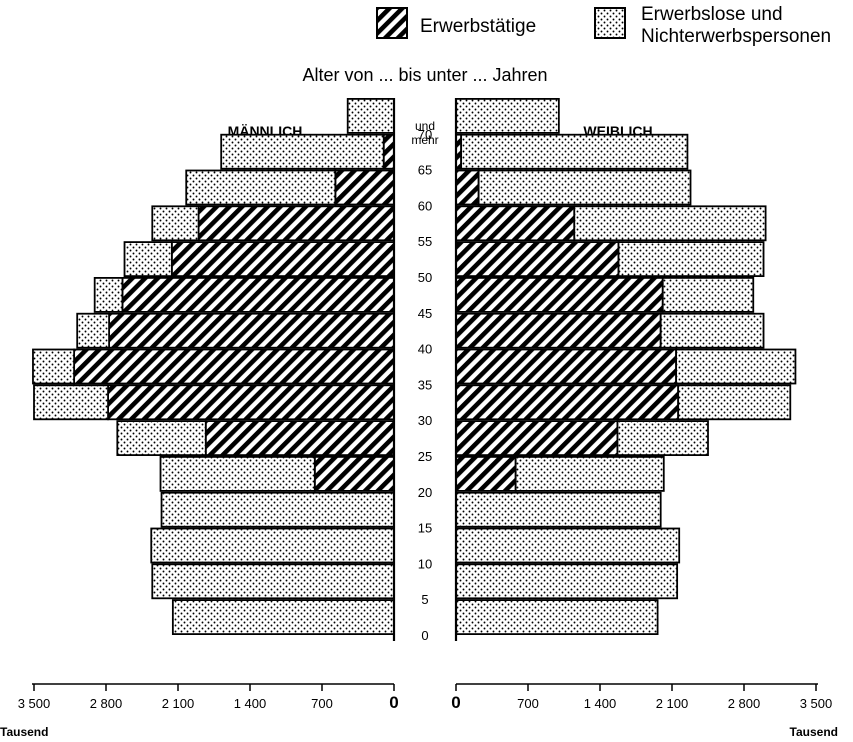 This screenshot has width=853, height=742. I want to click on x-tick-label-female-3500: 3 500, so click(816, 703).